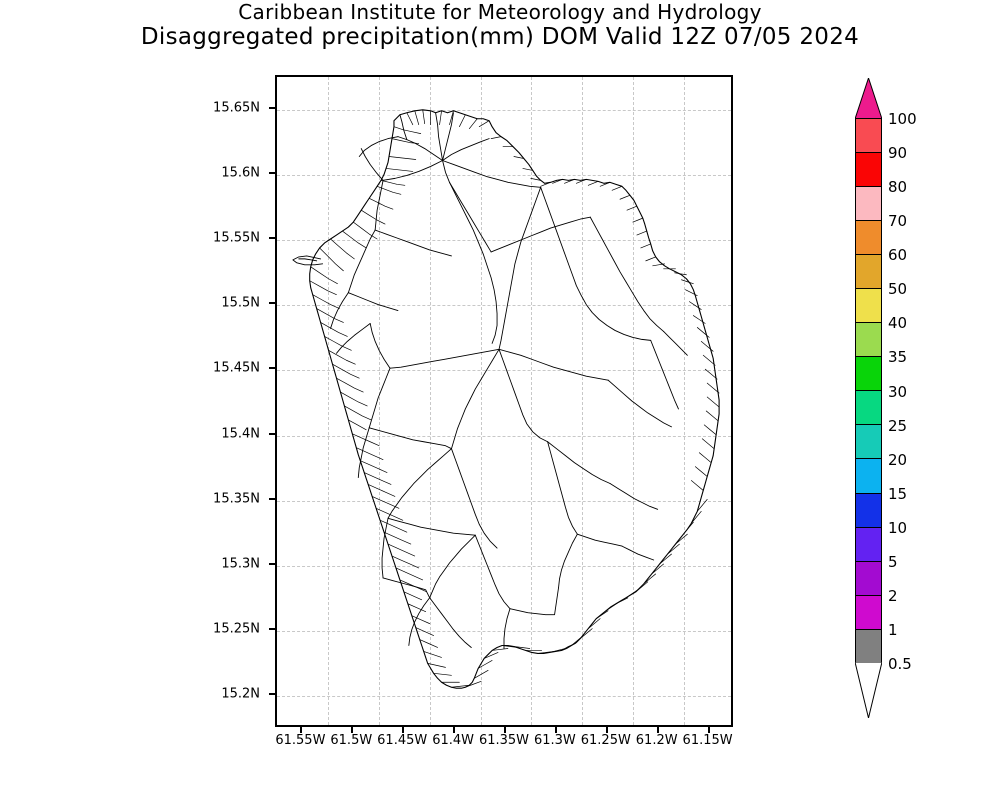  What do you see at coordinates (656, 740) in the screenshot?
I see `xtick-label-61-2W: 61.2W` at bounding box center [656, 740].